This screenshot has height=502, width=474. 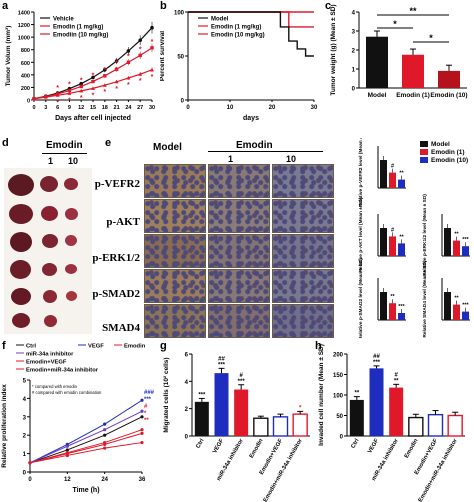 I want to click on x-tick-label: 36, so click(x=142, y=480).